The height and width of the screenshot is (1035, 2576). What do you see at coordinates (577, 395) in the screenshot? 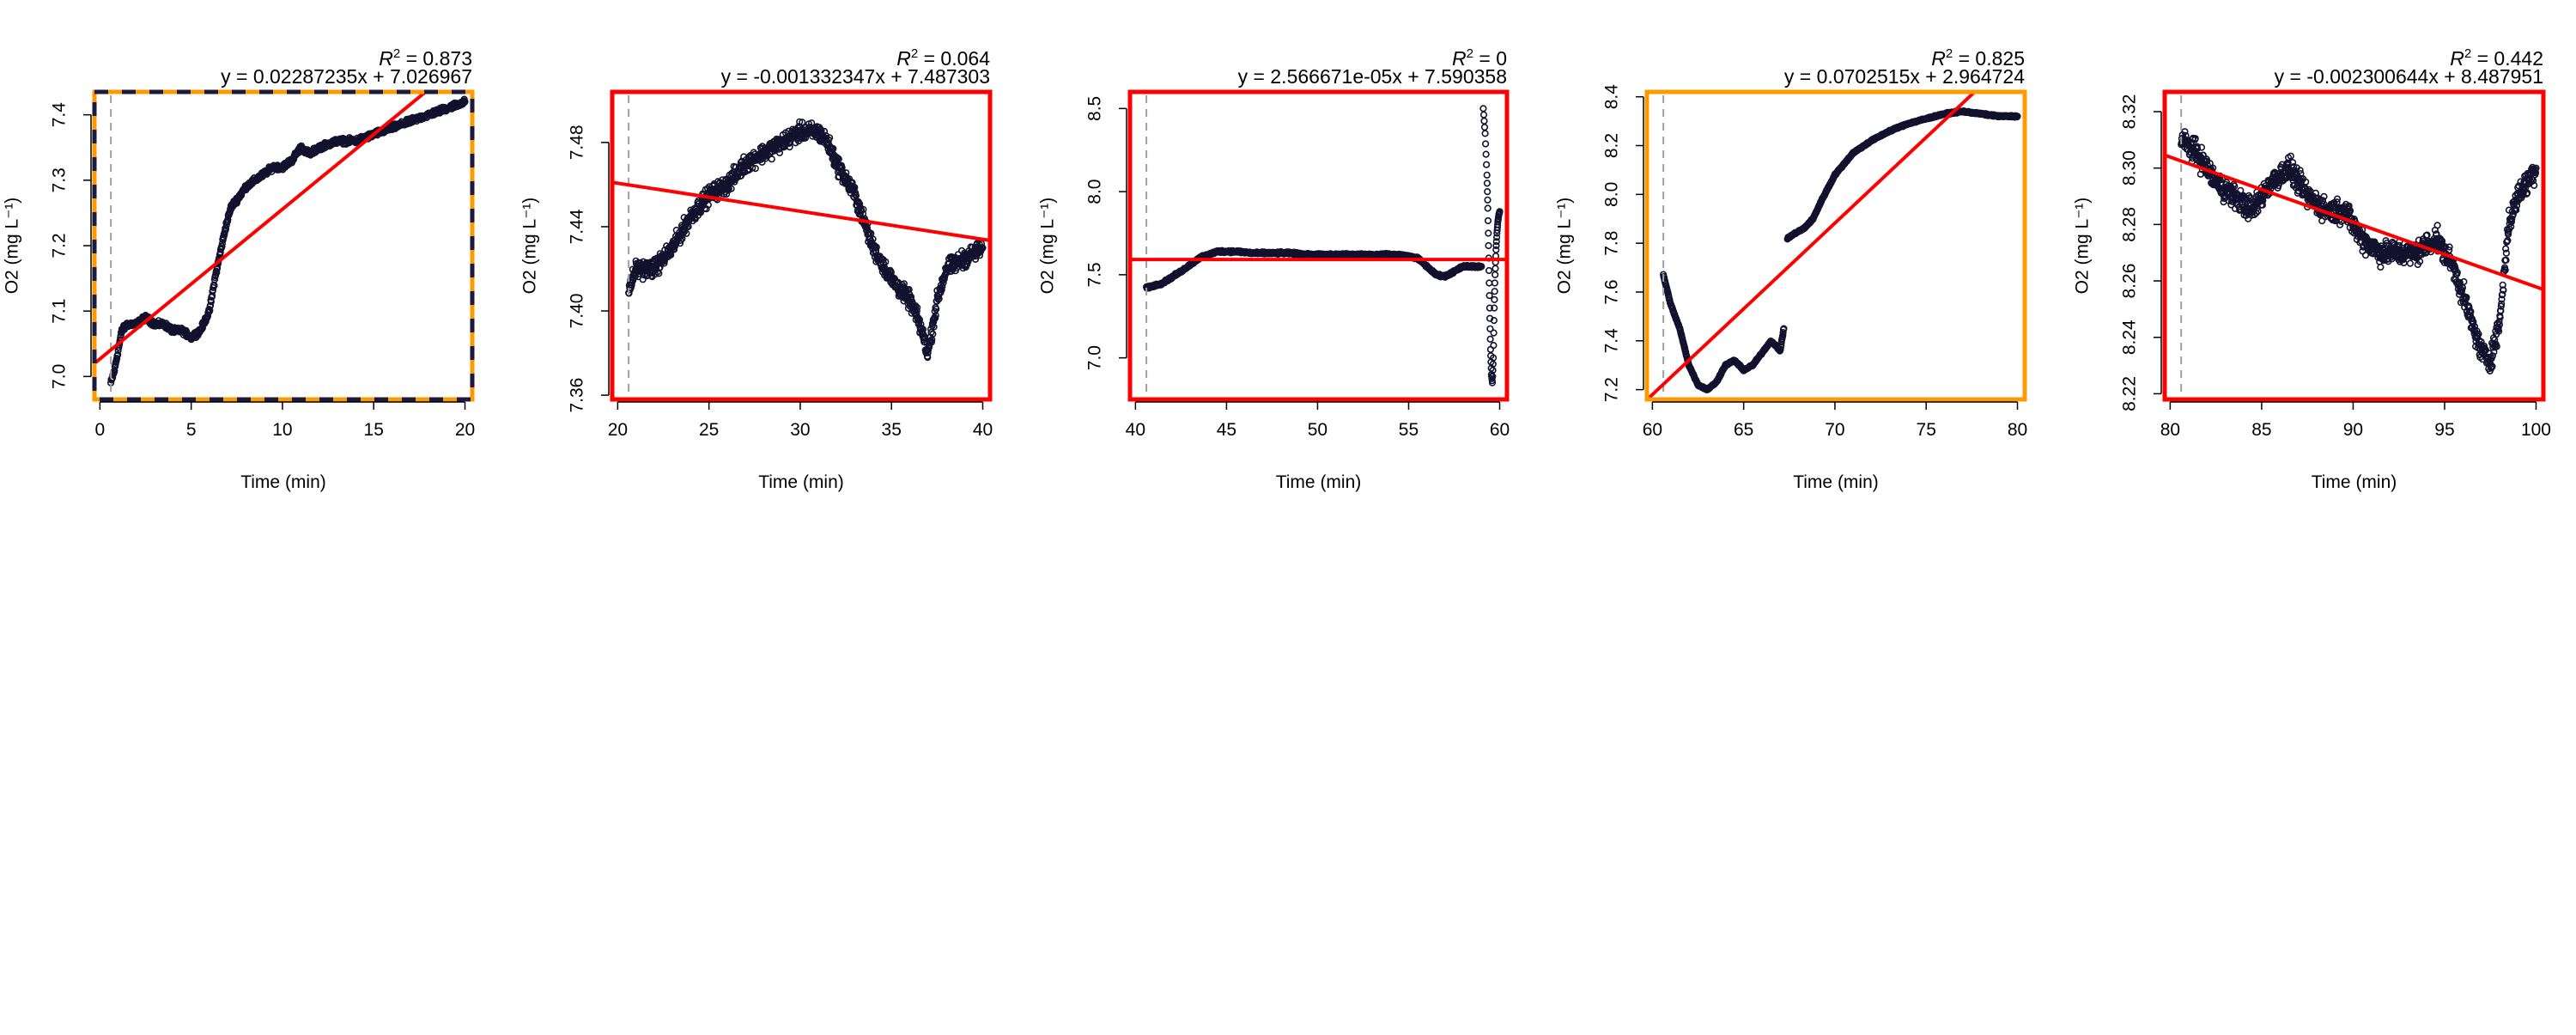
I see `y-tick-label: 7.36` at bounding box center [577, 395].